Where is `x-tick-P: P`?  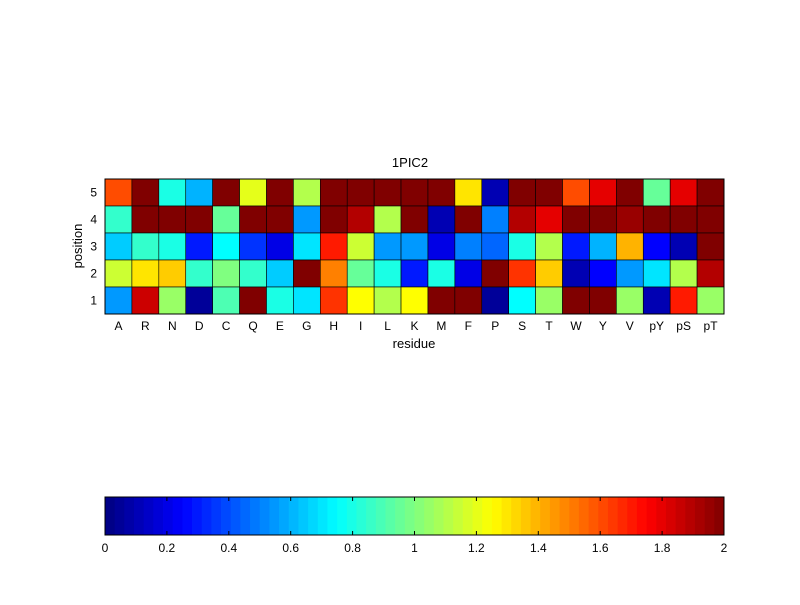
x-tick-P: P is located at coordinates (495, 326).